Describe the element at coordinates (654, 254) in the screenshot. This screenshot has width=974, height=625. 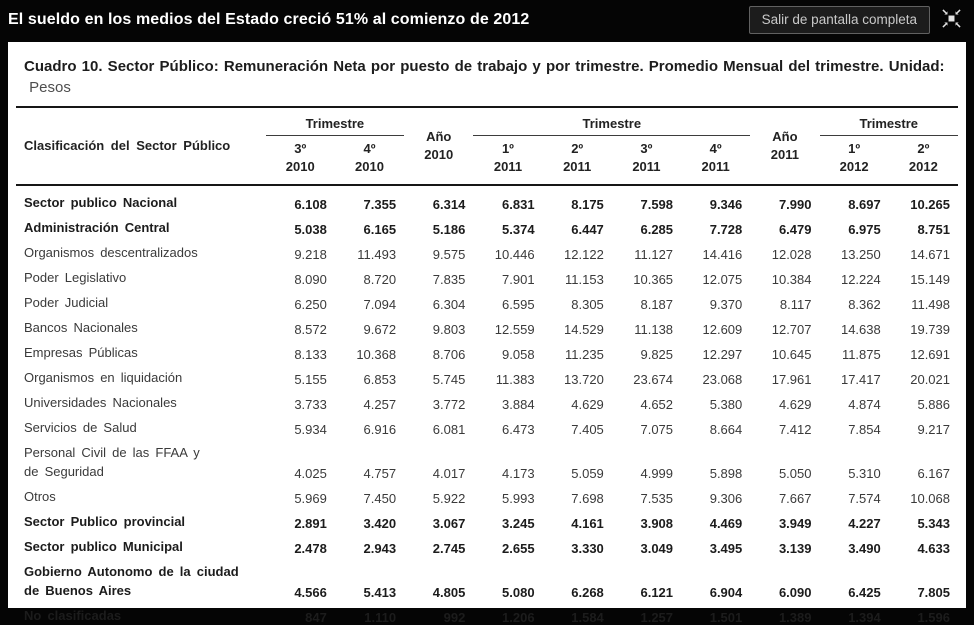
I see `value-cell: 11.127` at that location.